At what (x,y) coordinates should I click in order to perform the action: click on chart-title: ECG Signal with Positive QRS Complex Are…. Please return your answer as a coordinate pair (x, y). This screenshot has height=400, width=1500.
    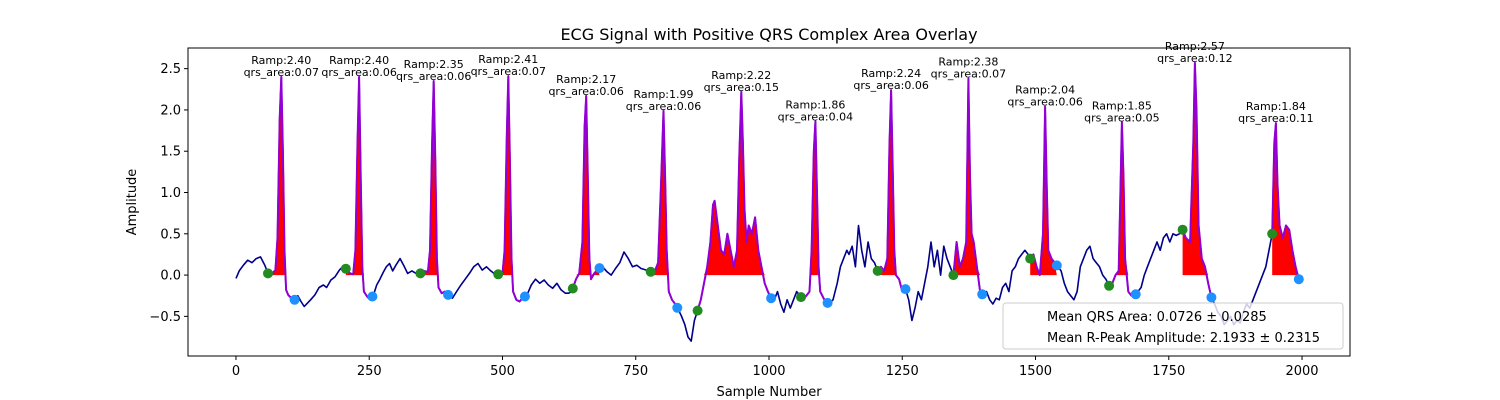
    Looking at the image, I should click on (768, 34).